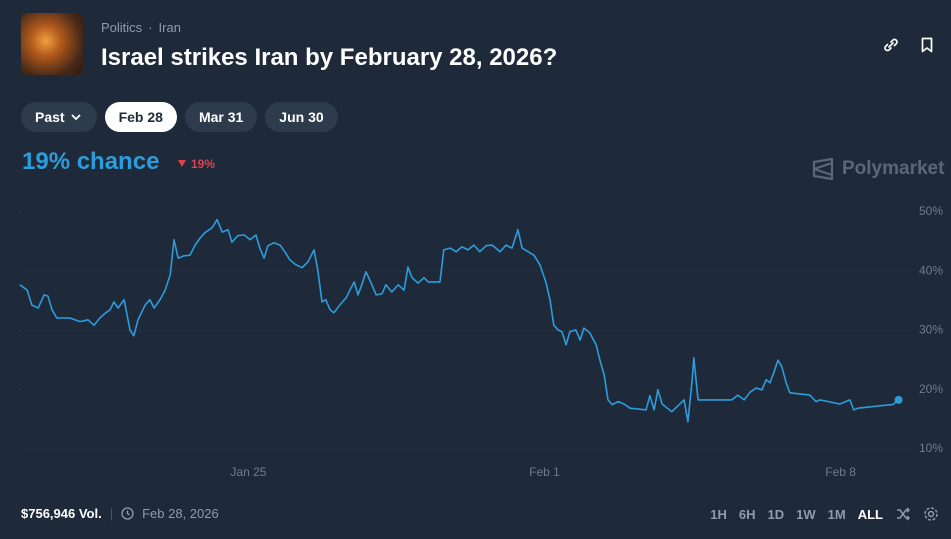 This screenshot has width=951, height=539. Describe the element at coordinates (120, 513) in the screenshot. I see `footer: $756,946 Vol. | Feb 28, 2026` at that location.